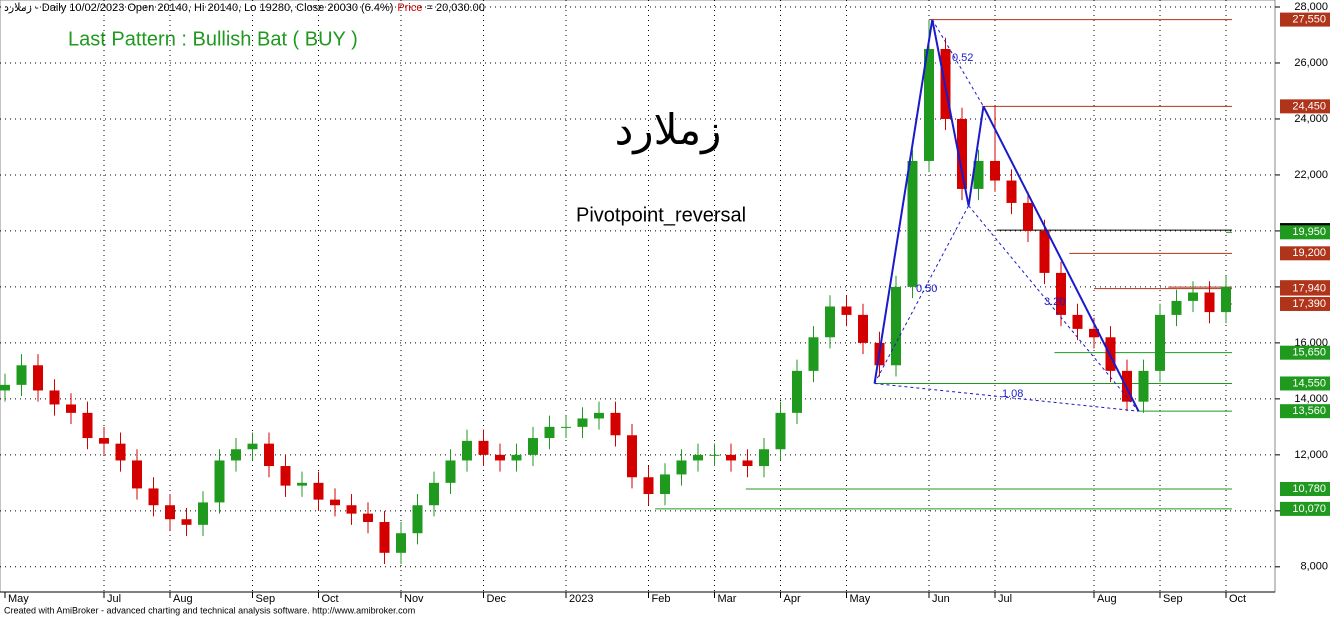 The width and height of the screenshot is (1336, 619). Describe the element at coordinates (1309, 383) in the screenshot. I see `level-label: 14,550` at that location.